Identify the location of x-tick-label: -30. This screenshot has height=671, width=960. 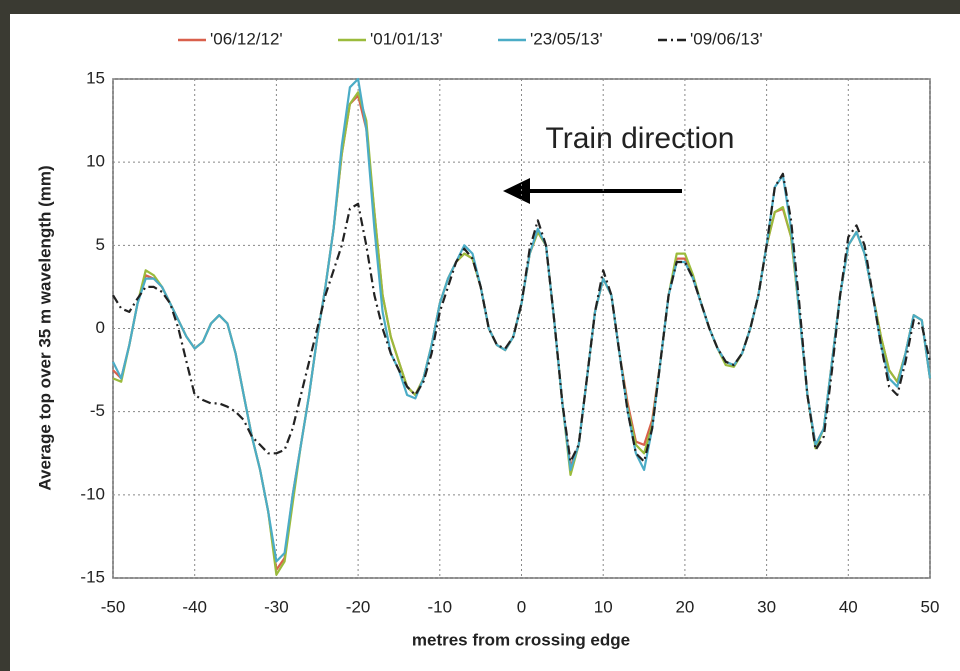
(276, 606).